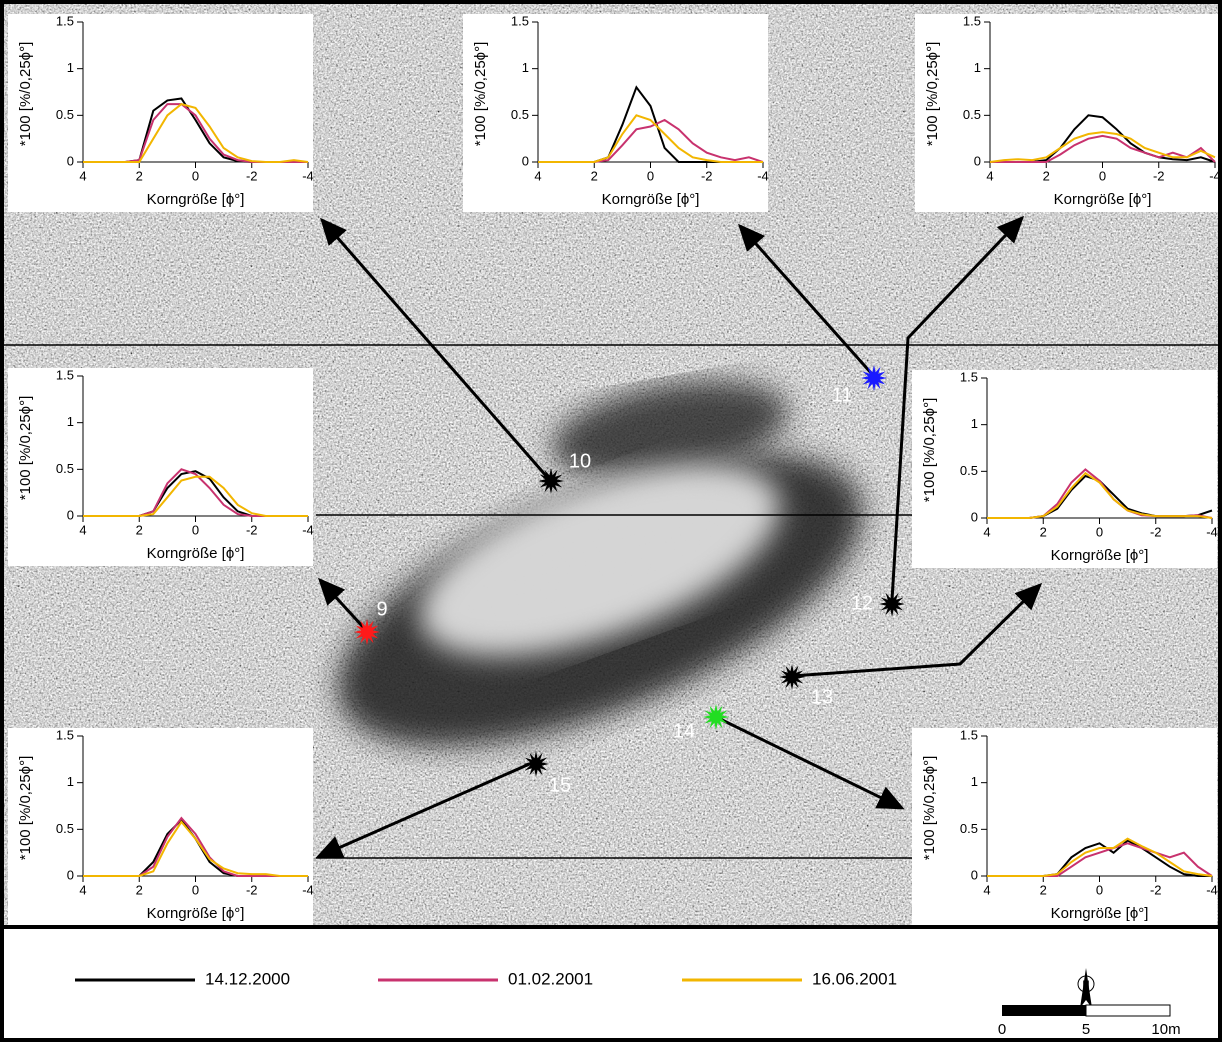 The width and height of the screenshot is (1222, 1042). I want to click on station-label: 11, so click(842, 395).